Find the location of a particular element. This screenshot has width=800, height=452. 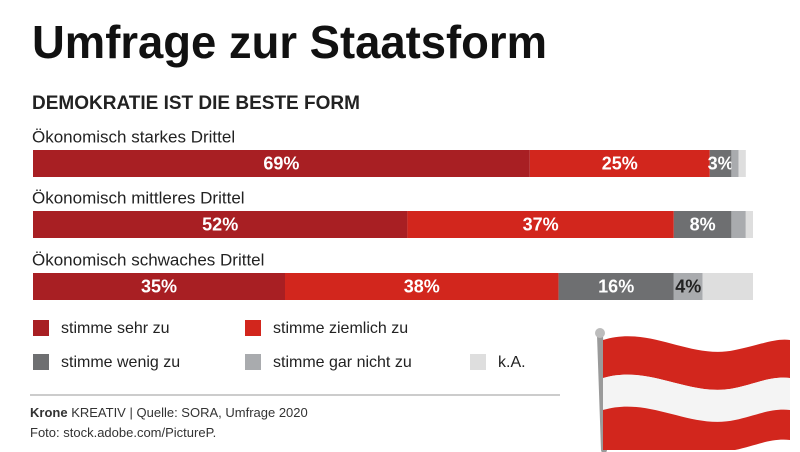

chart-subtitle: DEMOKRATIE IST DIE BESTE FORM is located at coordinates (196, 103).